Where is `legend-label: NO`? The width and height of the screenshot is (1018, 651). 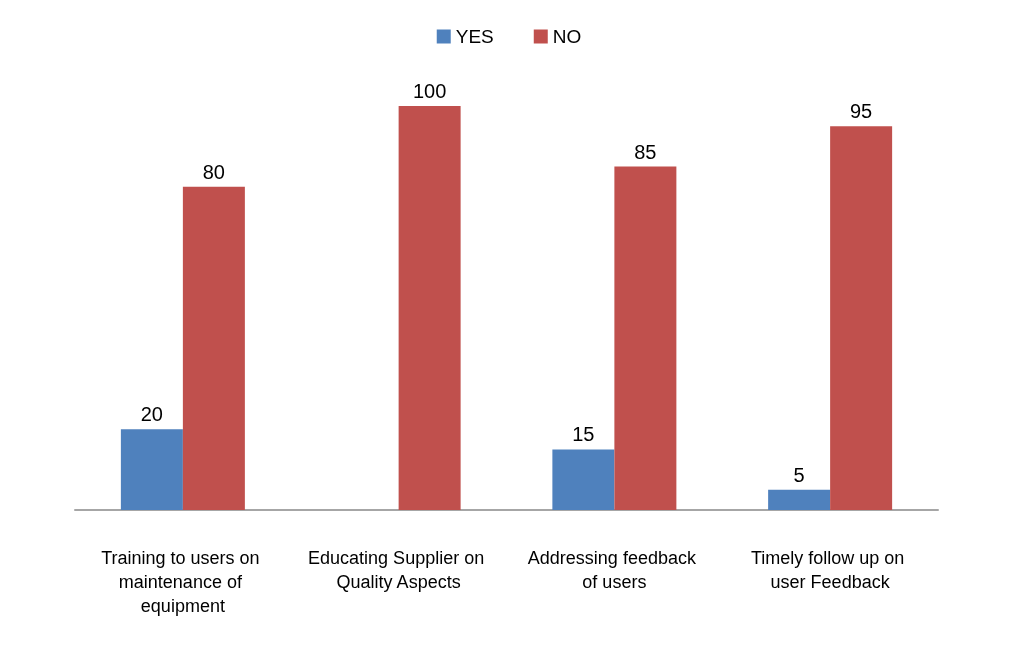
legend-label: NO is located at coordinates (567, 36).